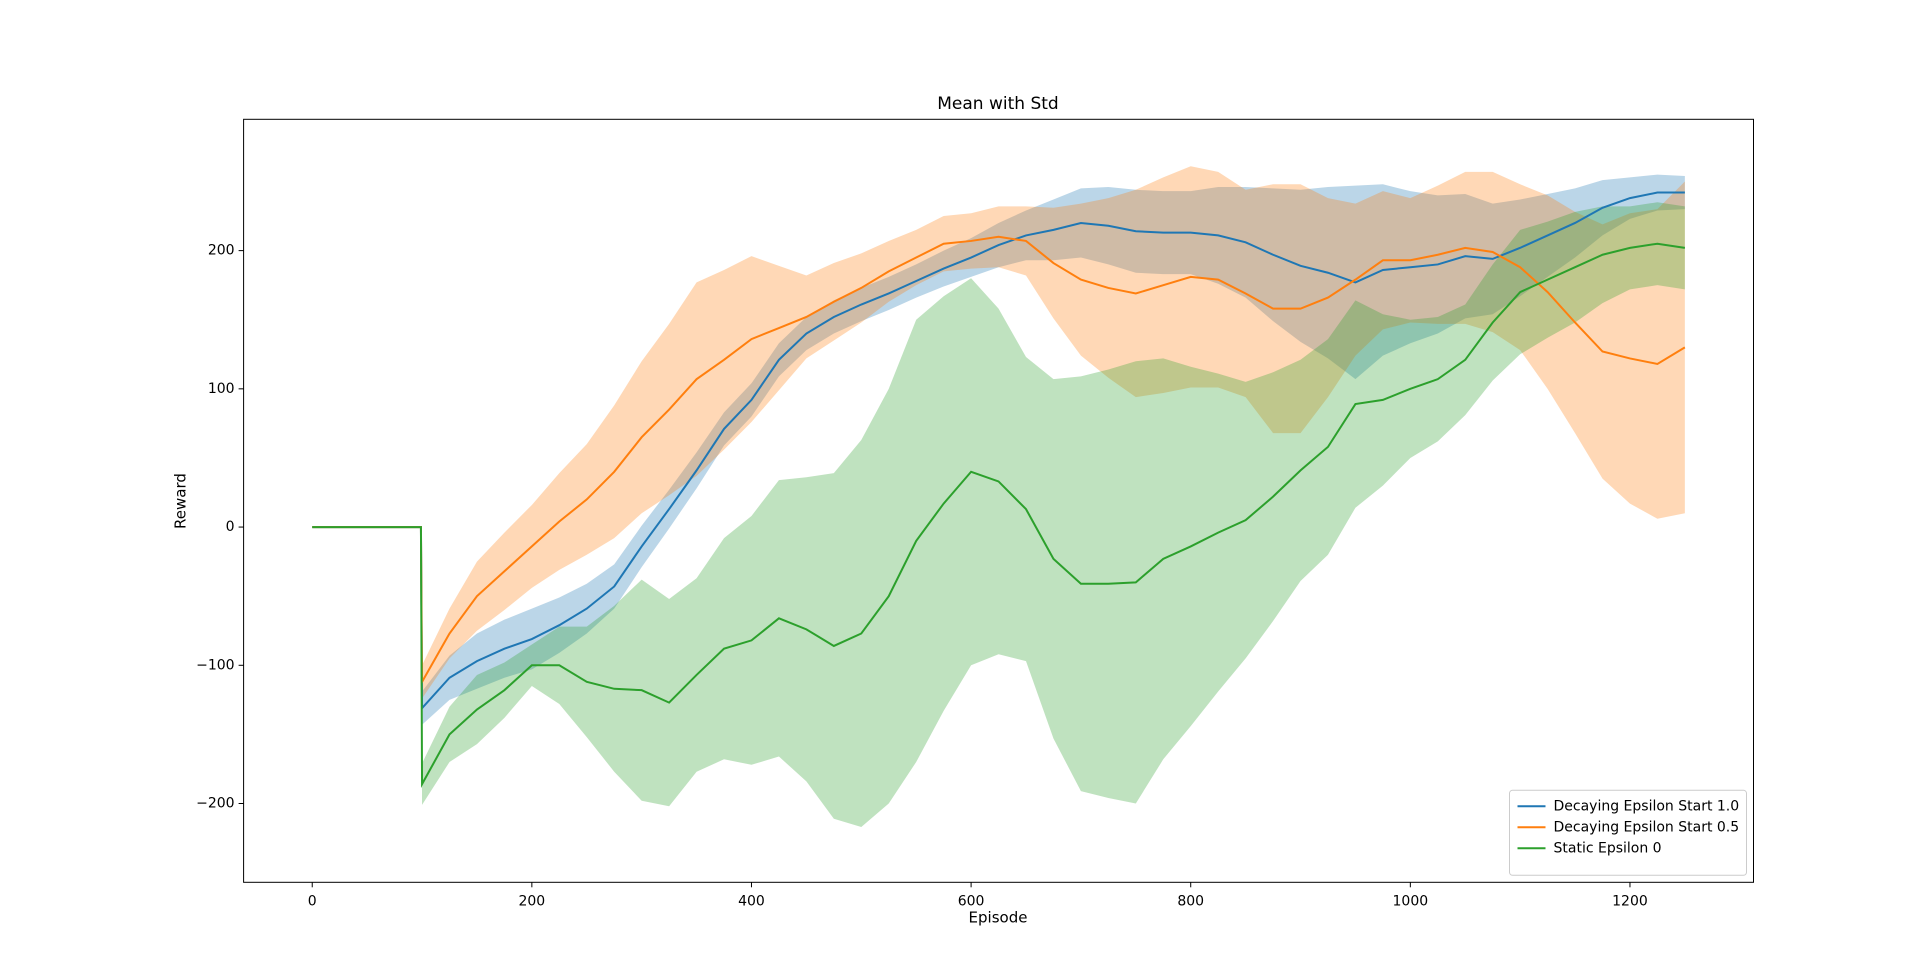 This screenshot has width=1920, height=977. I want to click on y-axis-label: Reward, so click(181, 501).